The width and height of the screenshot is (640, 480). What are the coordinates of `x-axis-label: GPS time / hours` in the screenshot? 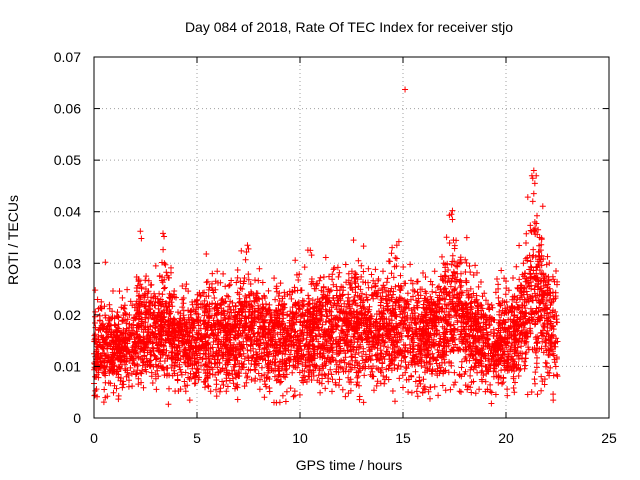 It's located at (349, 465).